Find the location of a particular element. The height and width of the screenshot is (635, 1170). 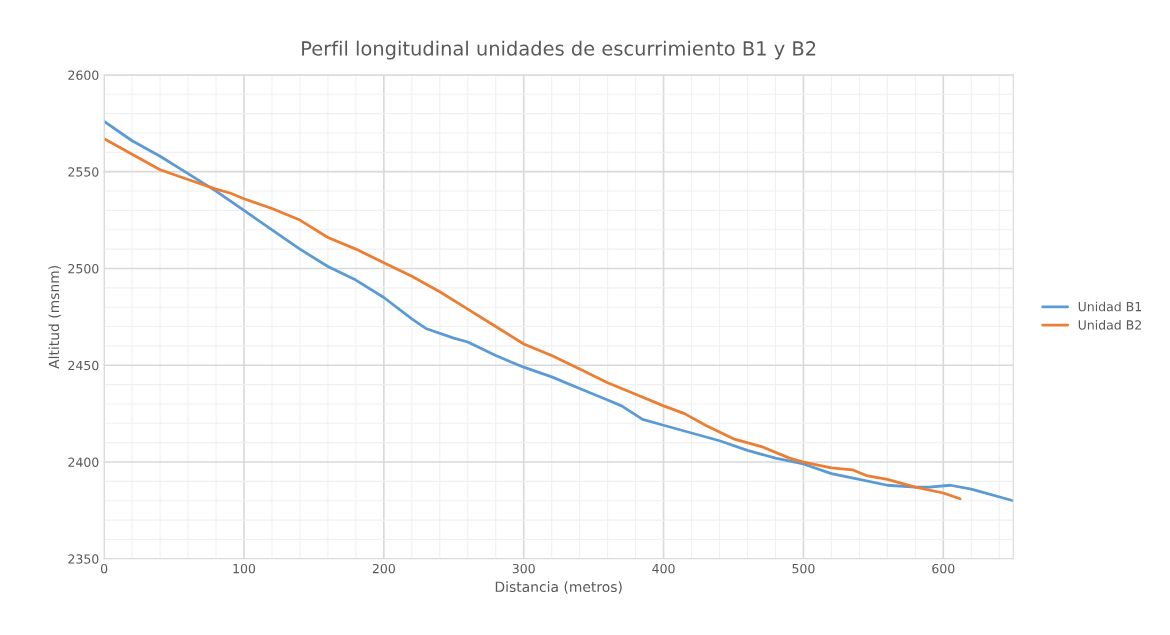

x-tick-label: 100 is located at coordinates (244, 568).